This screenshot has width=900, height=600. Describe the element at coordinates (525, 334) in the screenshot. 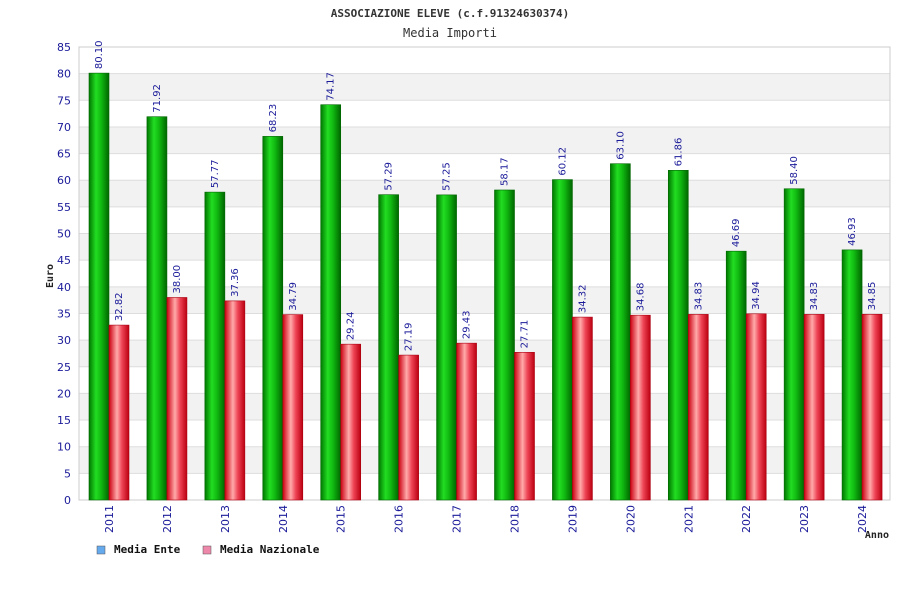

I see `data-label: 27.71` at that location.